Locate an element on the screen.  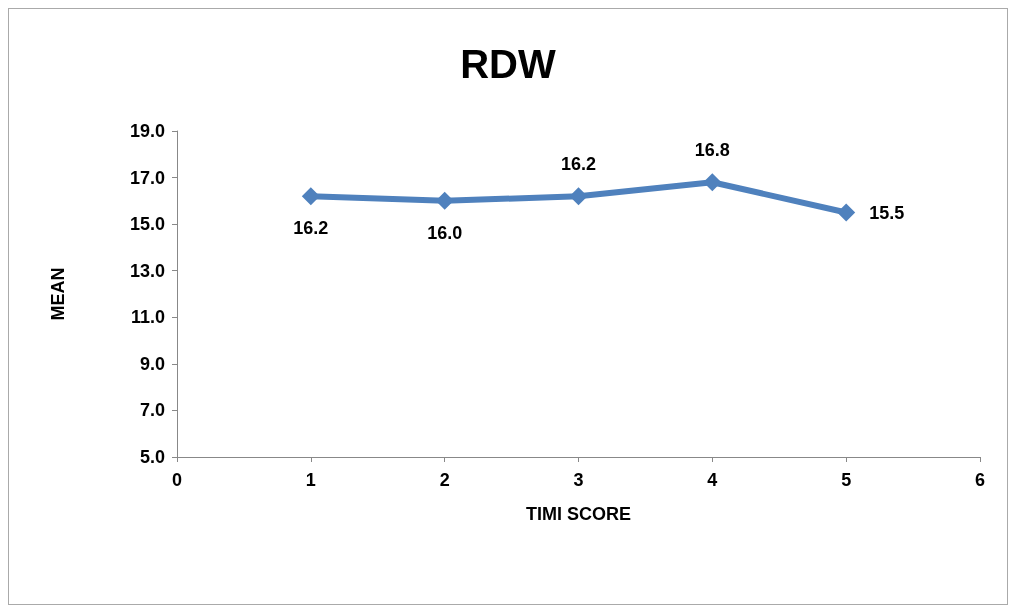
x-axis-title: TIMI SCORE is located at coordinates (578, 514).